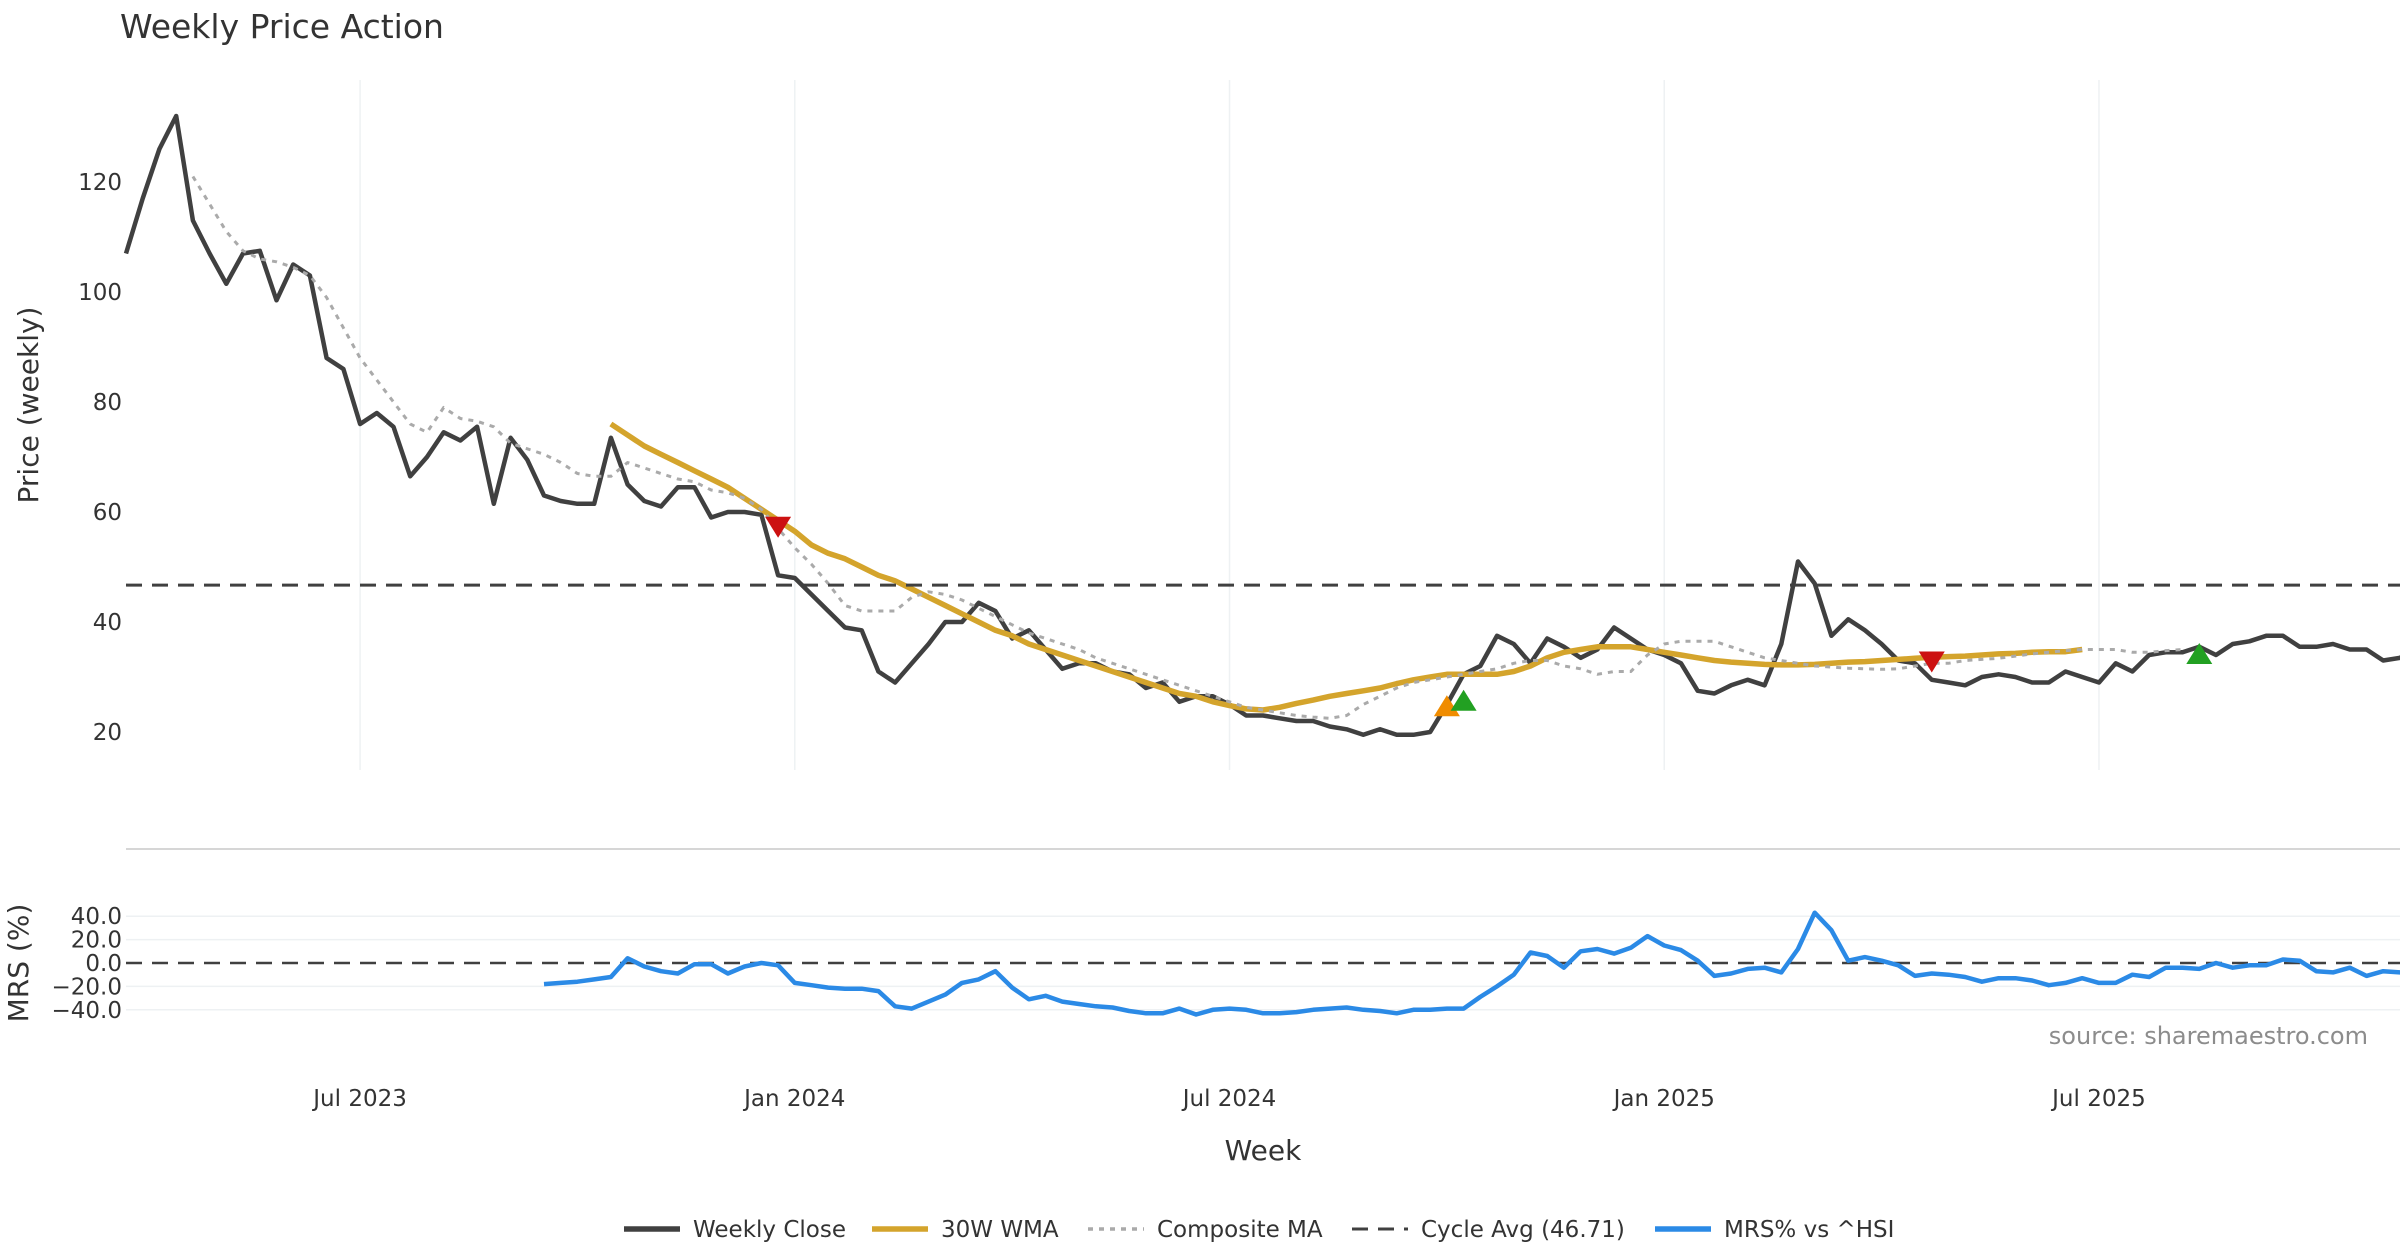 The image size is (2400, 1260). What do you see at coordinates (282, 26) in the screenshot?
I see `chart-title: Weekly Price Action` at bounding box center [282, 26].